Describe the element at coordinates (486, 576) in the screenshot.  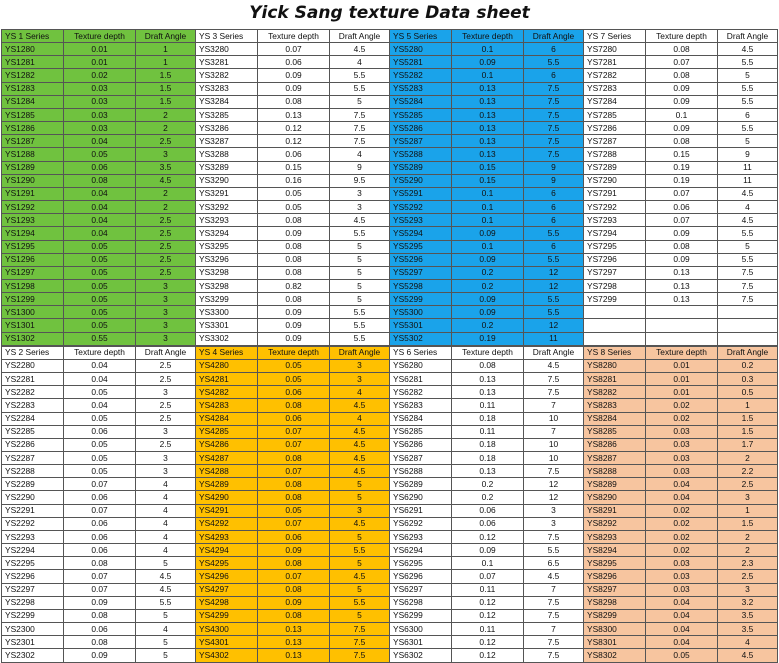
I see `table-row: YS6296 0.07 4.5` at that location.